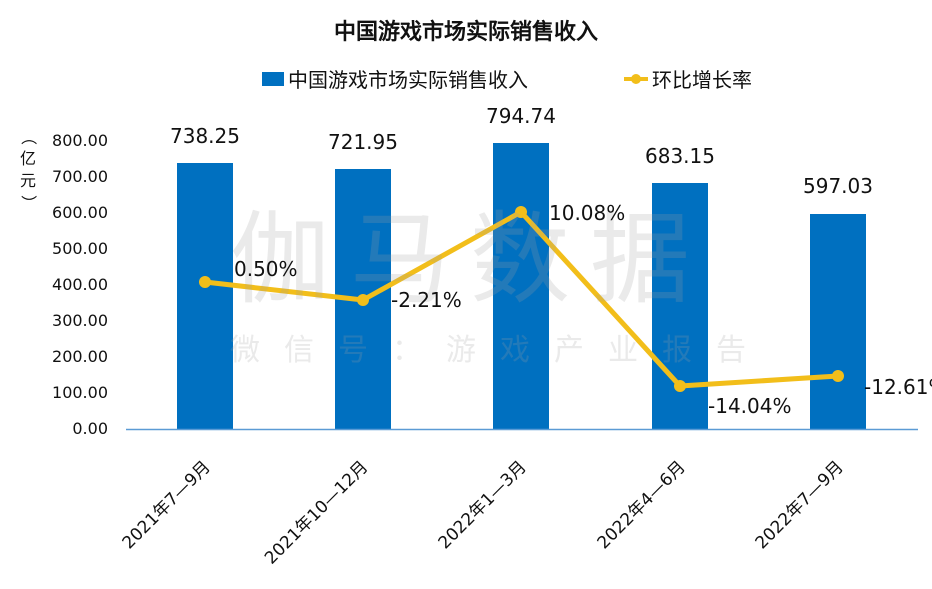 This screenshot has height=589, width=932. I want to click on y-tick: 300.00, so click(80, 320).